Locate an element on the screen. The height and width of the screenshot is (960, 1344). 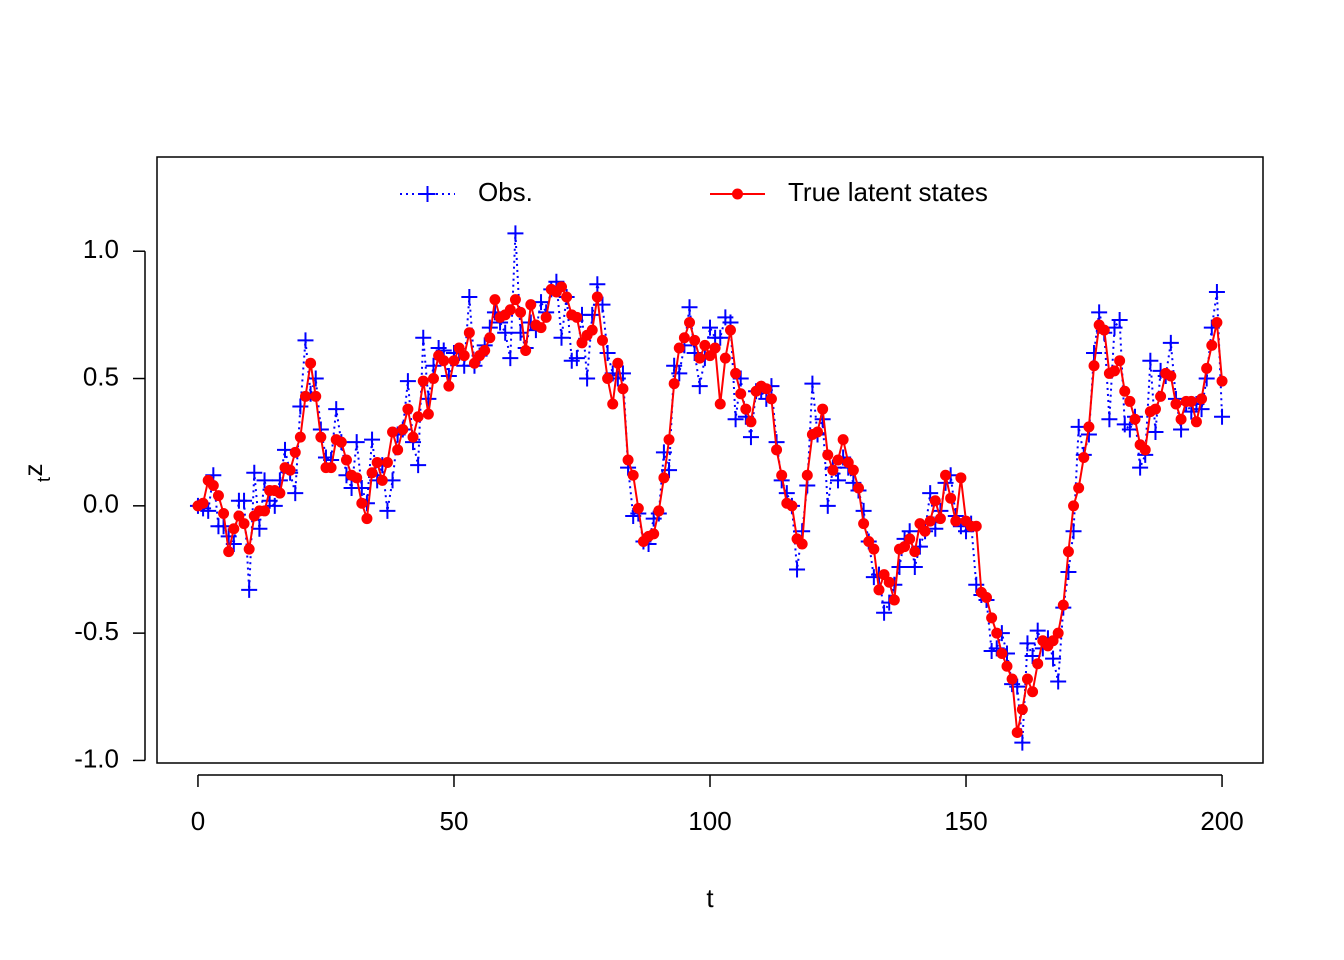
x-axis-title: t is located at coordinates (710, 898).